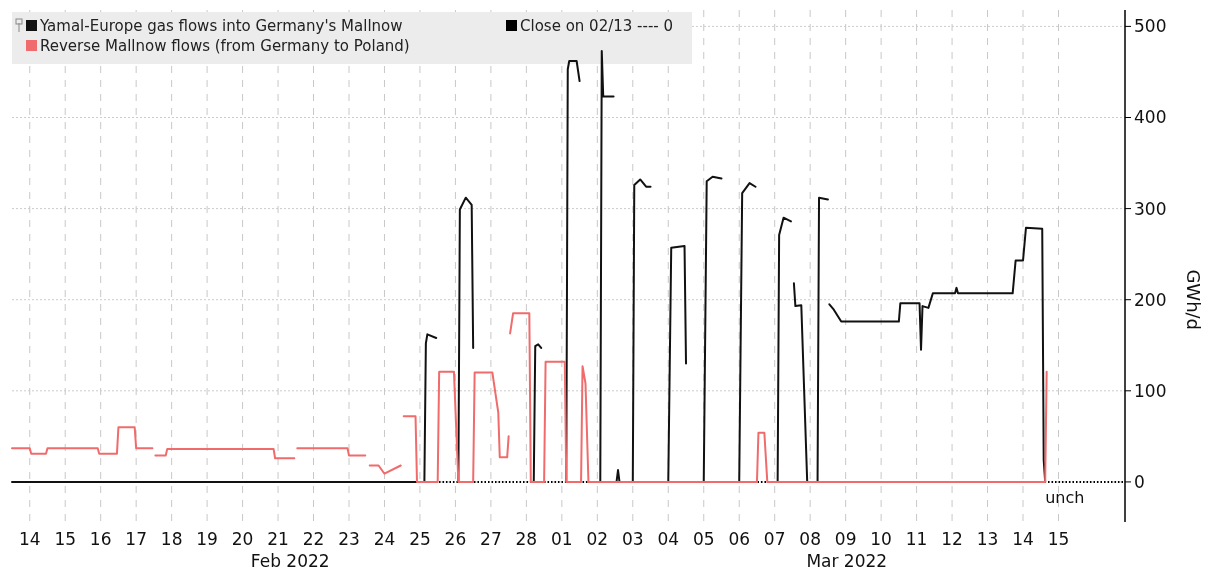 Image resolution: width=1220 pixels, height=575 pixels. What do you see at coordinates (1150, 299) in the screenshot?
I see `y-tick-label: 200` at bounding box center [1150, 299].